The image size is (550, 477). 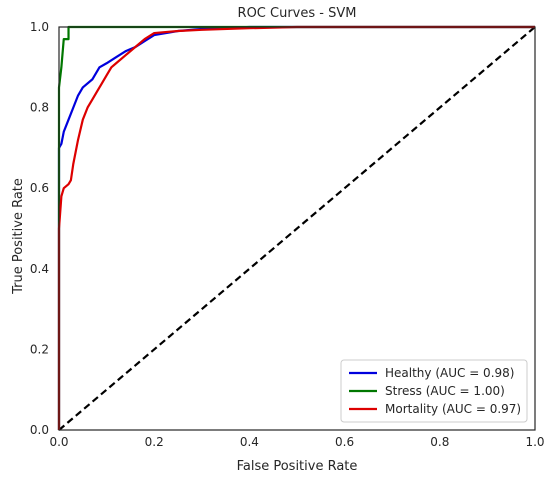 What do you see at coordinates (445, 391) in the screenshot?
I see `legend-label-1: Stress (AUC = 1.00)` at bounding box center [445, 391].